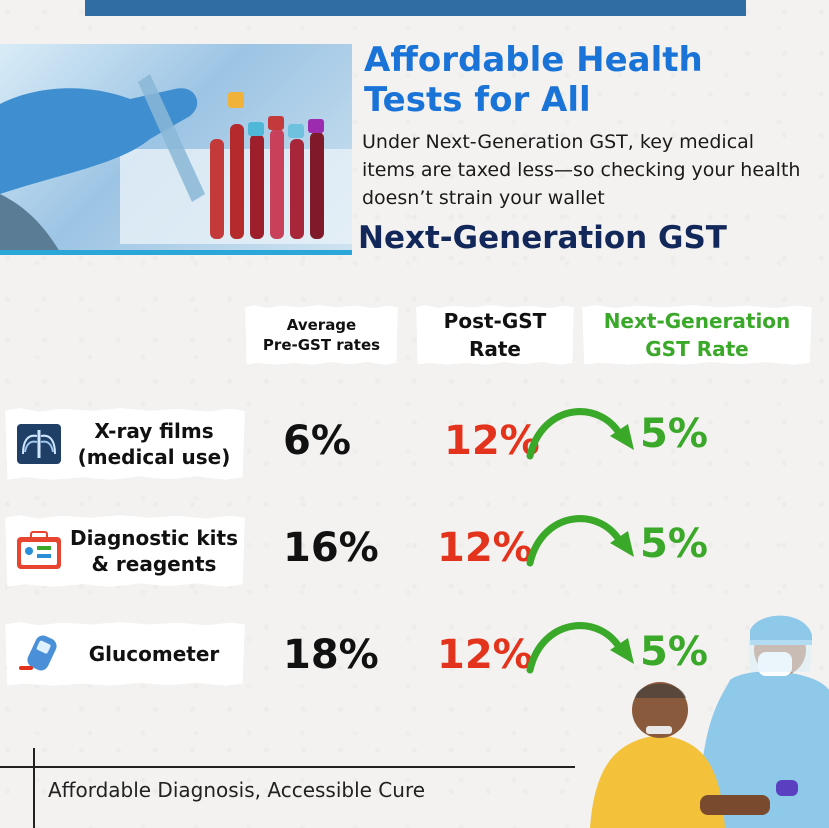 This screenshot has width=829, height=828. What do you see at coordinates (154, 654) in the screenshot?
I see `row-3-label-line-1: Glucometer` at bounding box center [154, 654].